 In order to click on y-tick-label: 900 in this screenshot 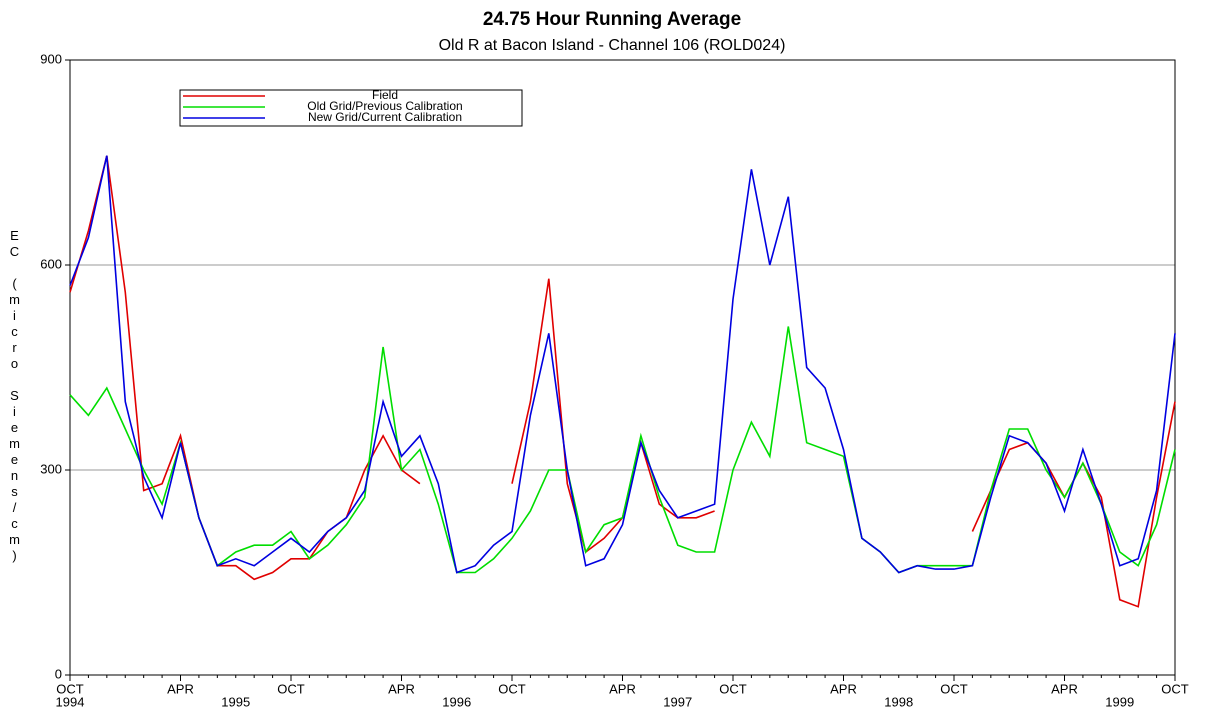, I will do `click(51, 58)`.